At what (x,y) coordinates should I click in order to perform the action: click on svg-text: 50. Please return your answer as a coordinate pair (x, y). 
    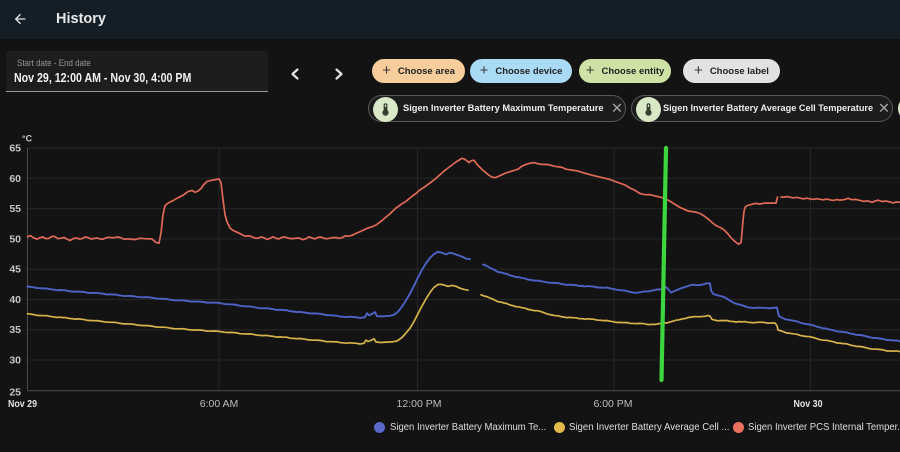
    Looking at the image, I should click on (15, 239).